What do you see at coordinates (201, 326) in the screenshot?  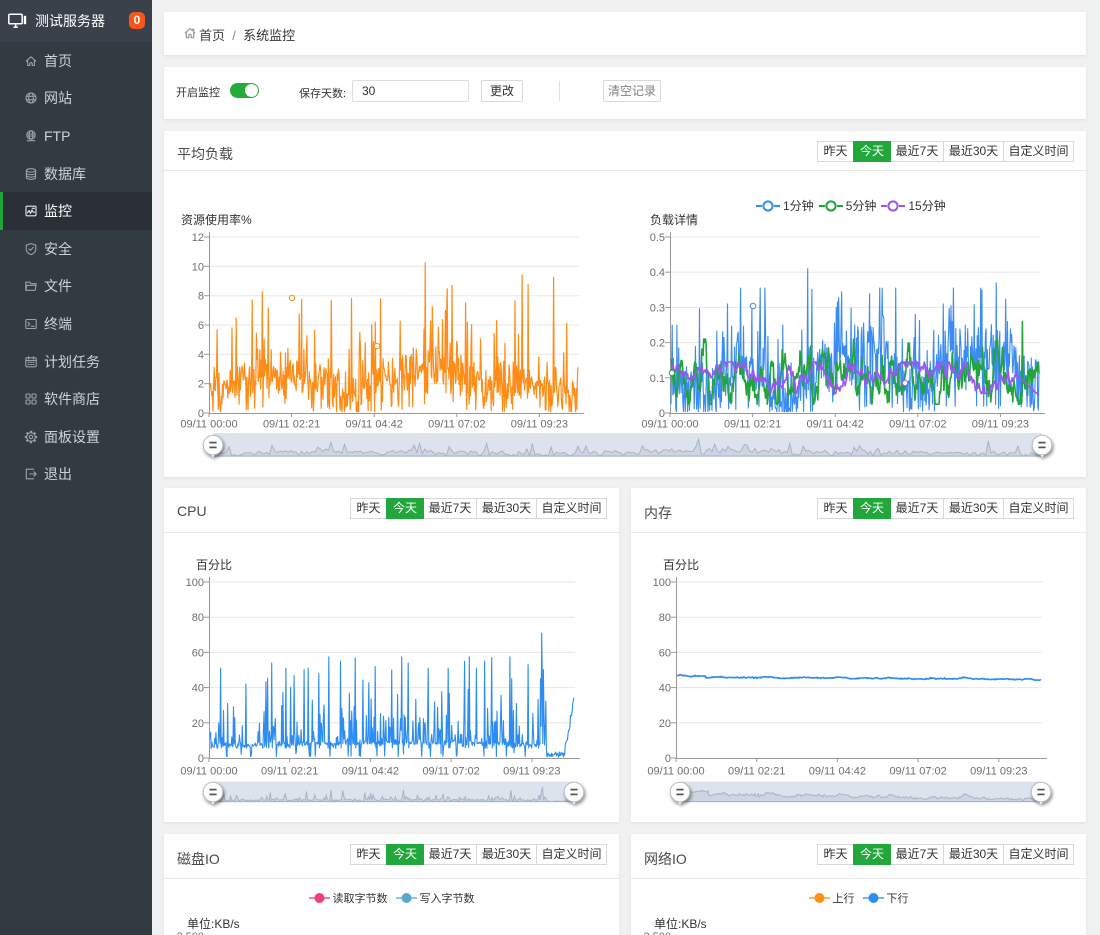 I see `svg-text: 6` at bounding box center [201, 326].